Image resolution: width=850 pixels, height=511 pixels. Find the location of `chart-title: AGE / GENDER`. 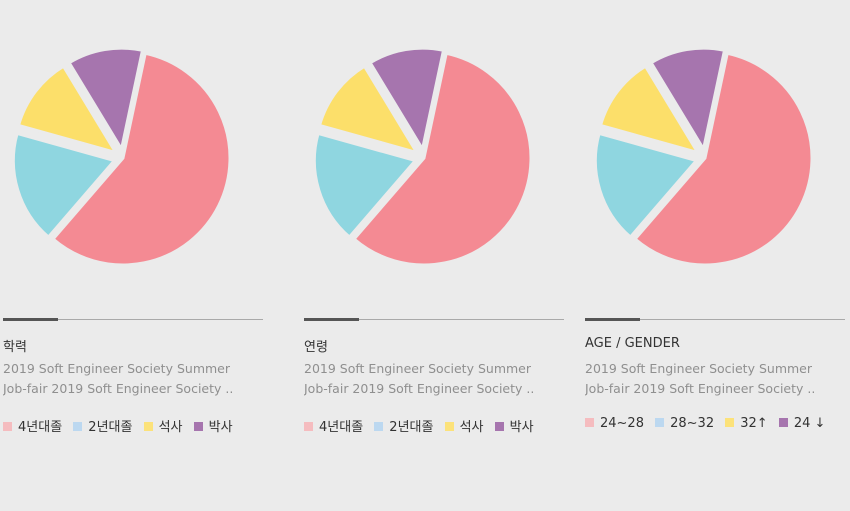

chart-title: AGE / GENDER is located at coordinates (632, 343).